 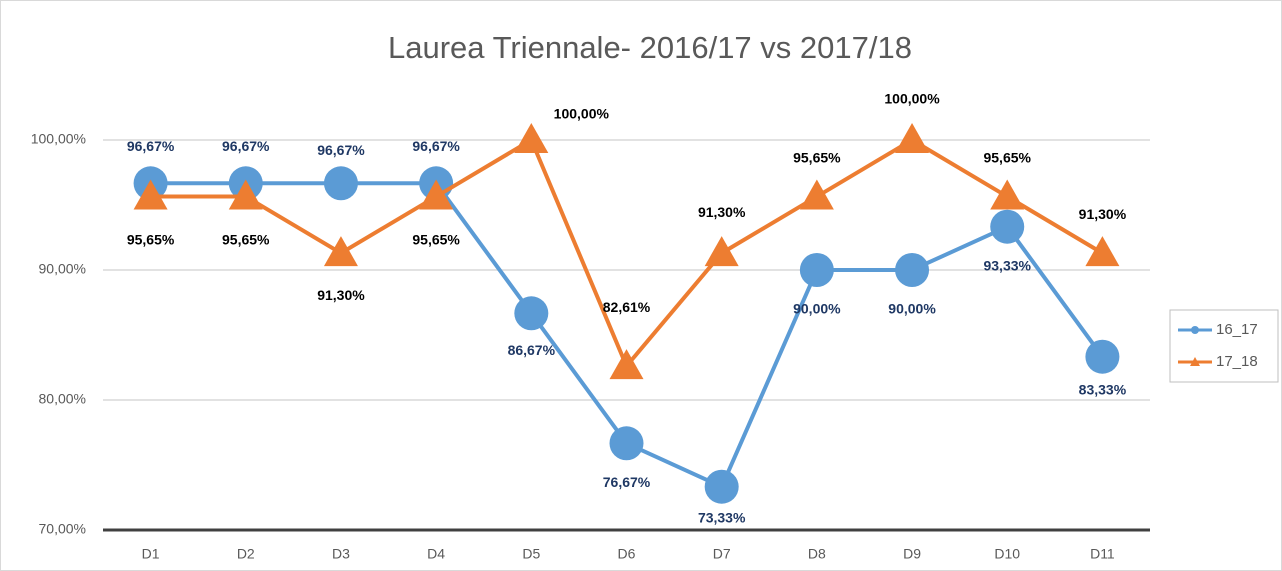 I want to click on legend-box, so click(x=1224, y=346).